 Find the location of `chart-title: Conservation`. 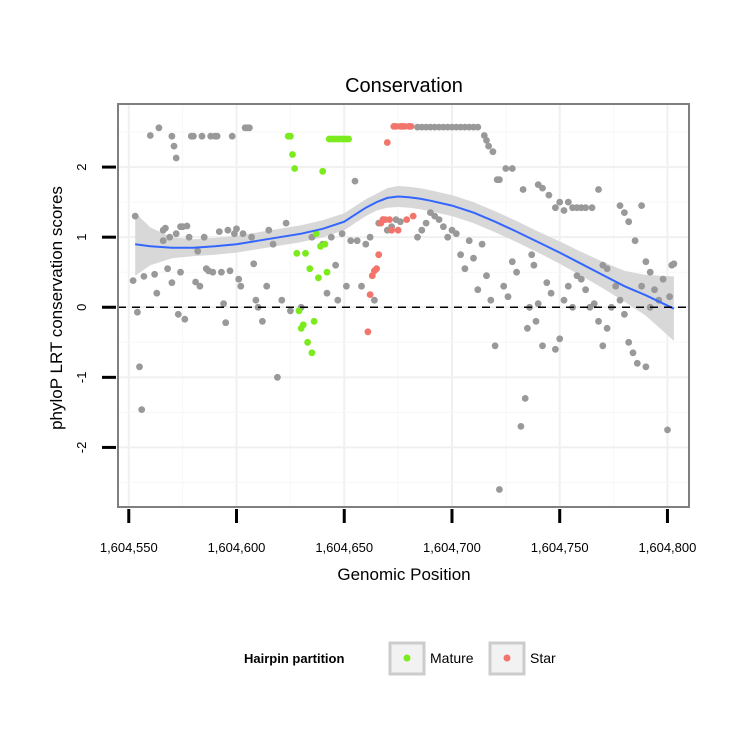

chart-title: Conservation is located at coordinates (404, 86).